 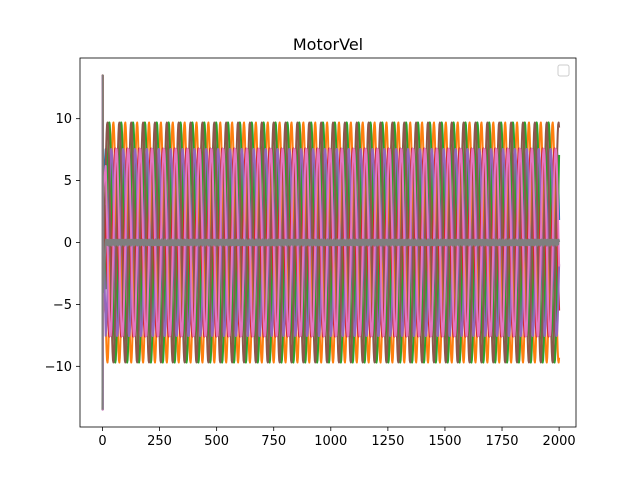 I want to click on legend, so click(x=563, y=70).